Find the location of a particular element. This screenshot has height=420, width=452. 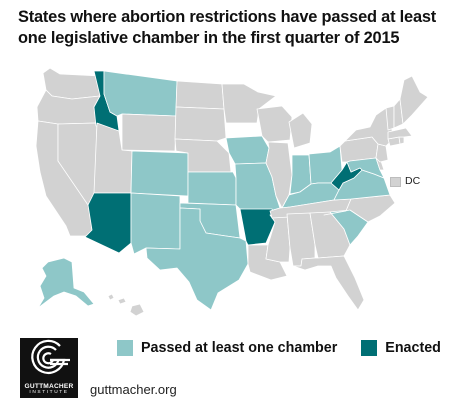

state-kansas is located at coordinates (212, 188).